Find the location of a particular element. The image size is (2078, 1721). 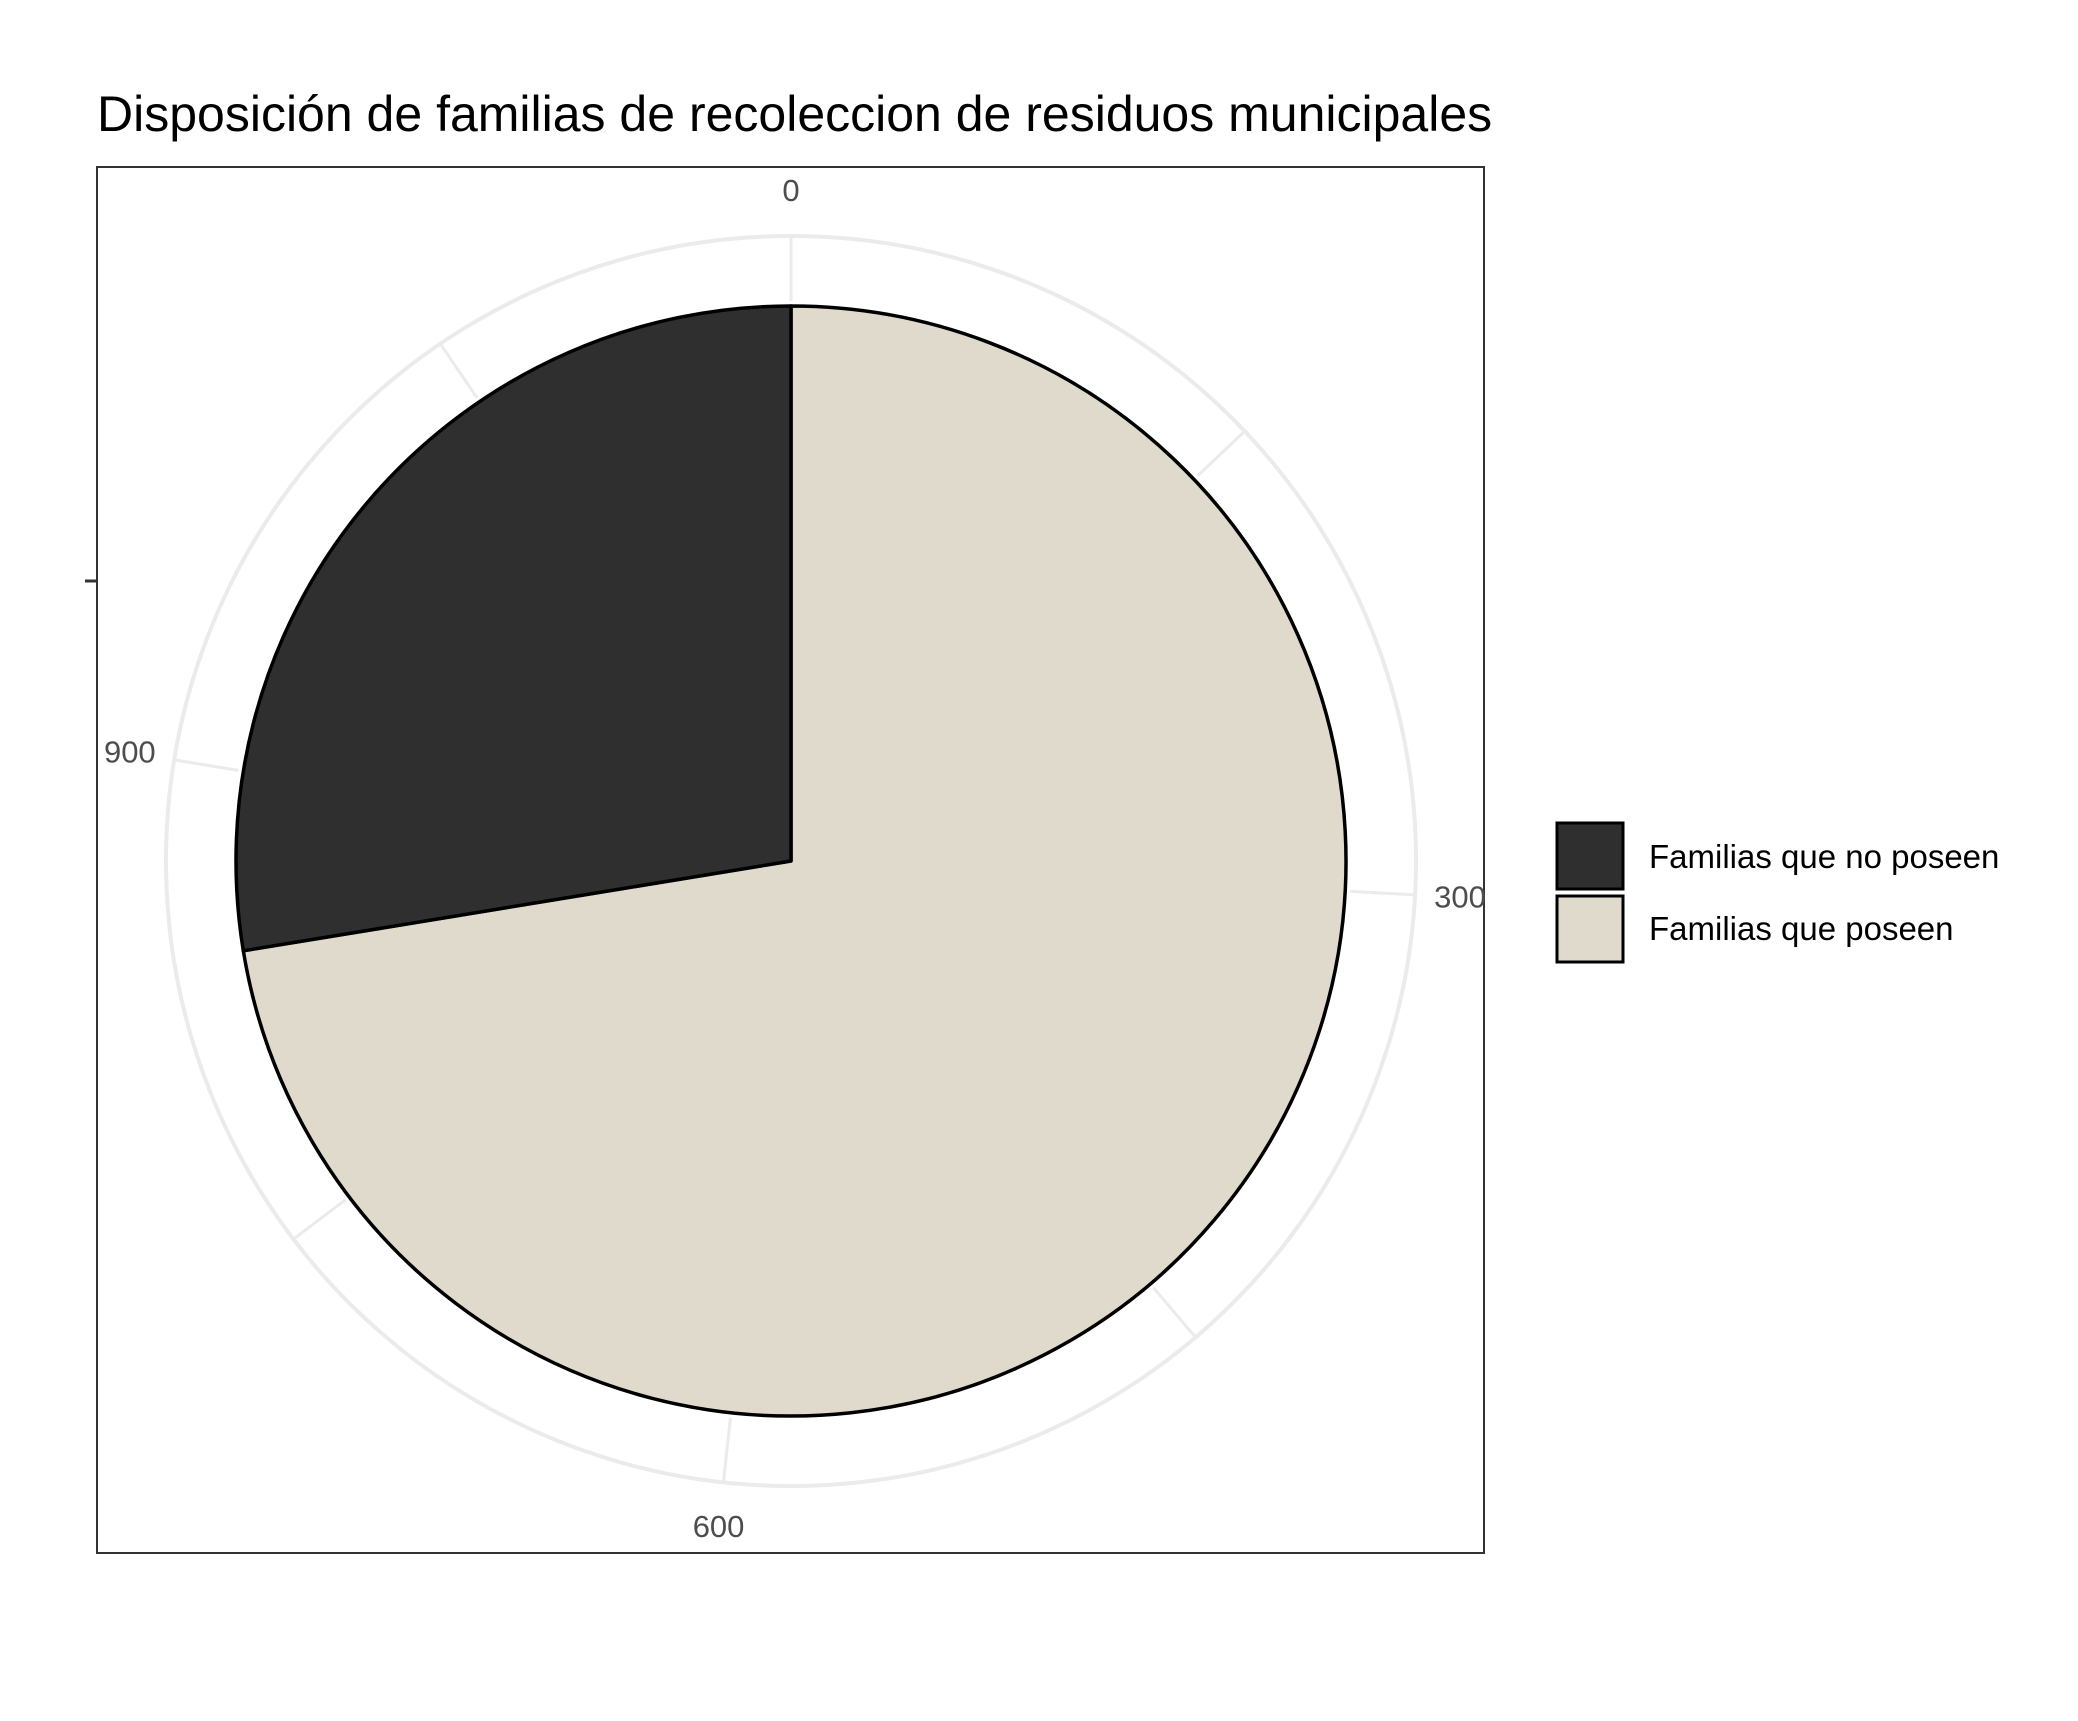

legend-key-familias-que-no-poseen is located at coordinates (1590, 856).